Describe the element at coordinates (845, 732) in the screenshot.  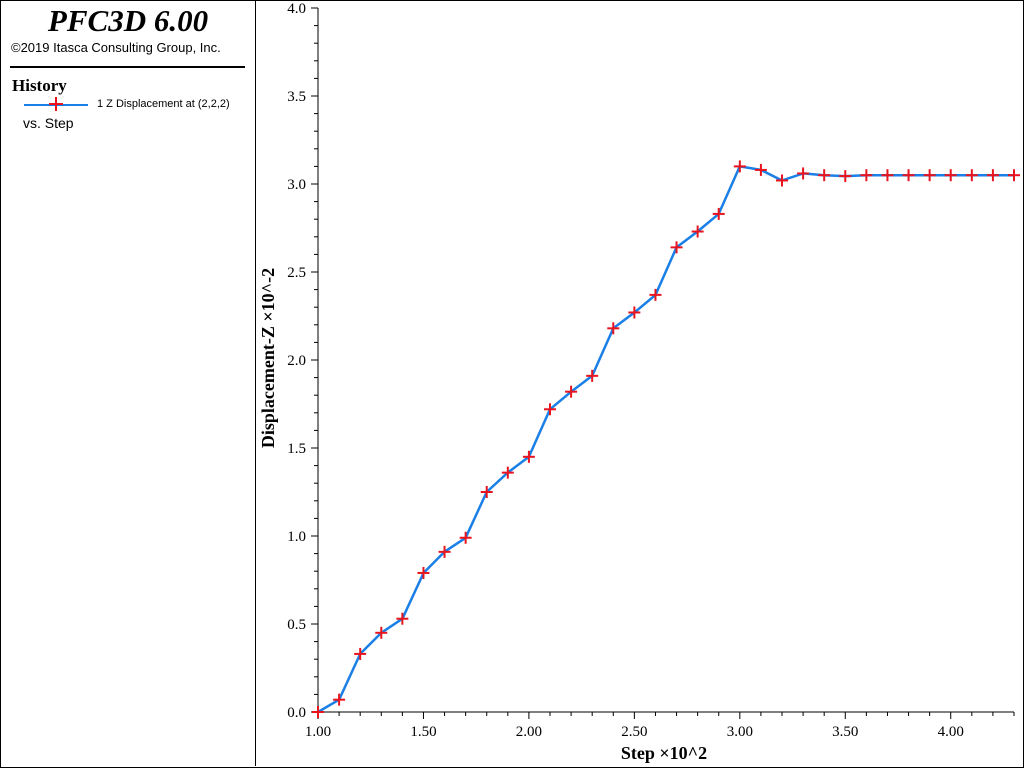
I see `x-tick-label: 3.50` at that location.